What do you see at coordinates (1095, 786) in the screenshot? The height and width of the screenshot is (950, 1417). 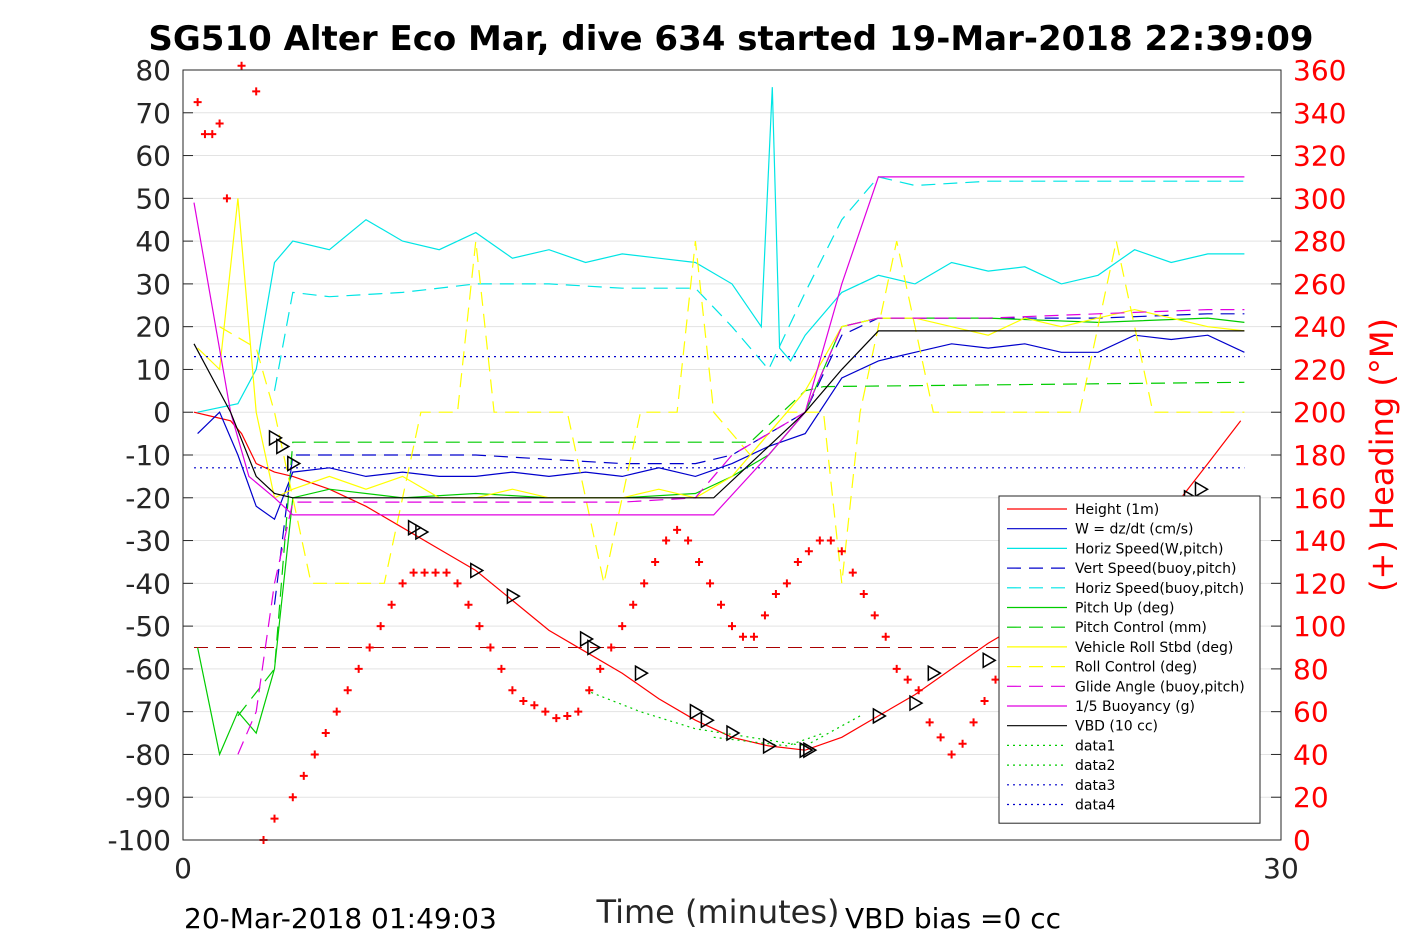 I see `legend-entry-label: data3` at bounding box center [1095, 786].